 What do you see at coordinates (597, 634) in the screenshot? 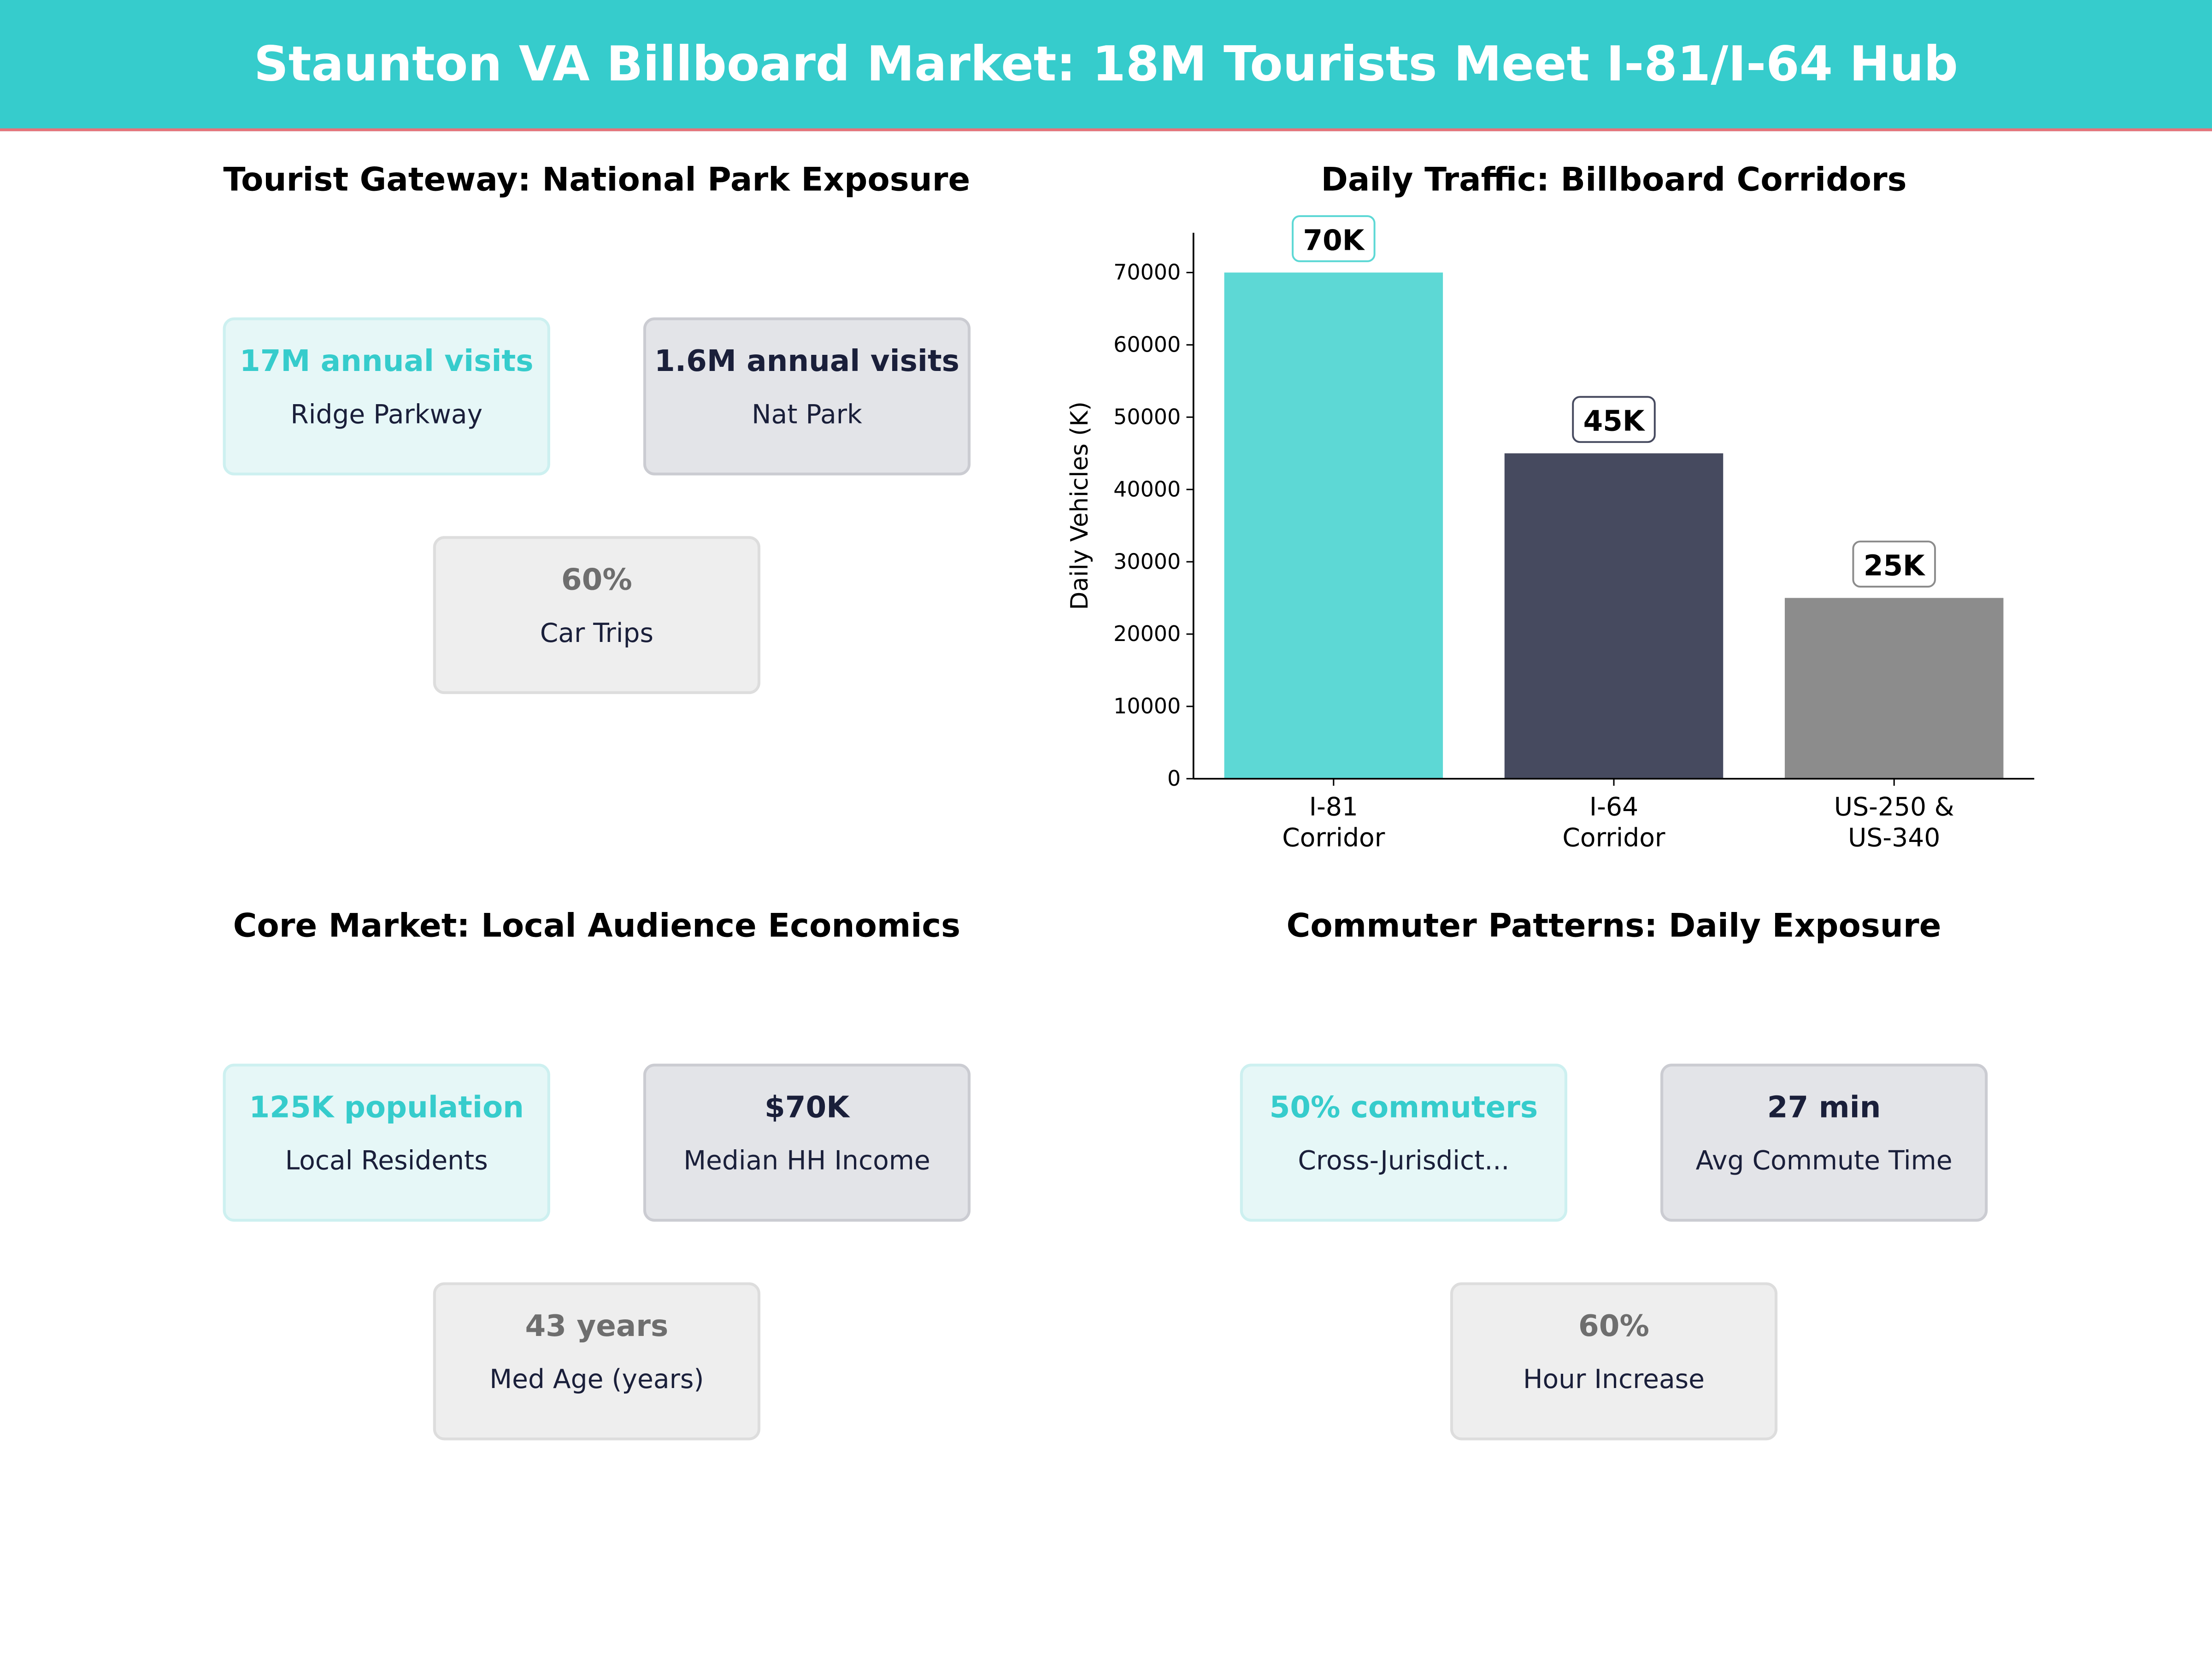
I see `metric-label: Car Trips` at bounding box center [597, 634].